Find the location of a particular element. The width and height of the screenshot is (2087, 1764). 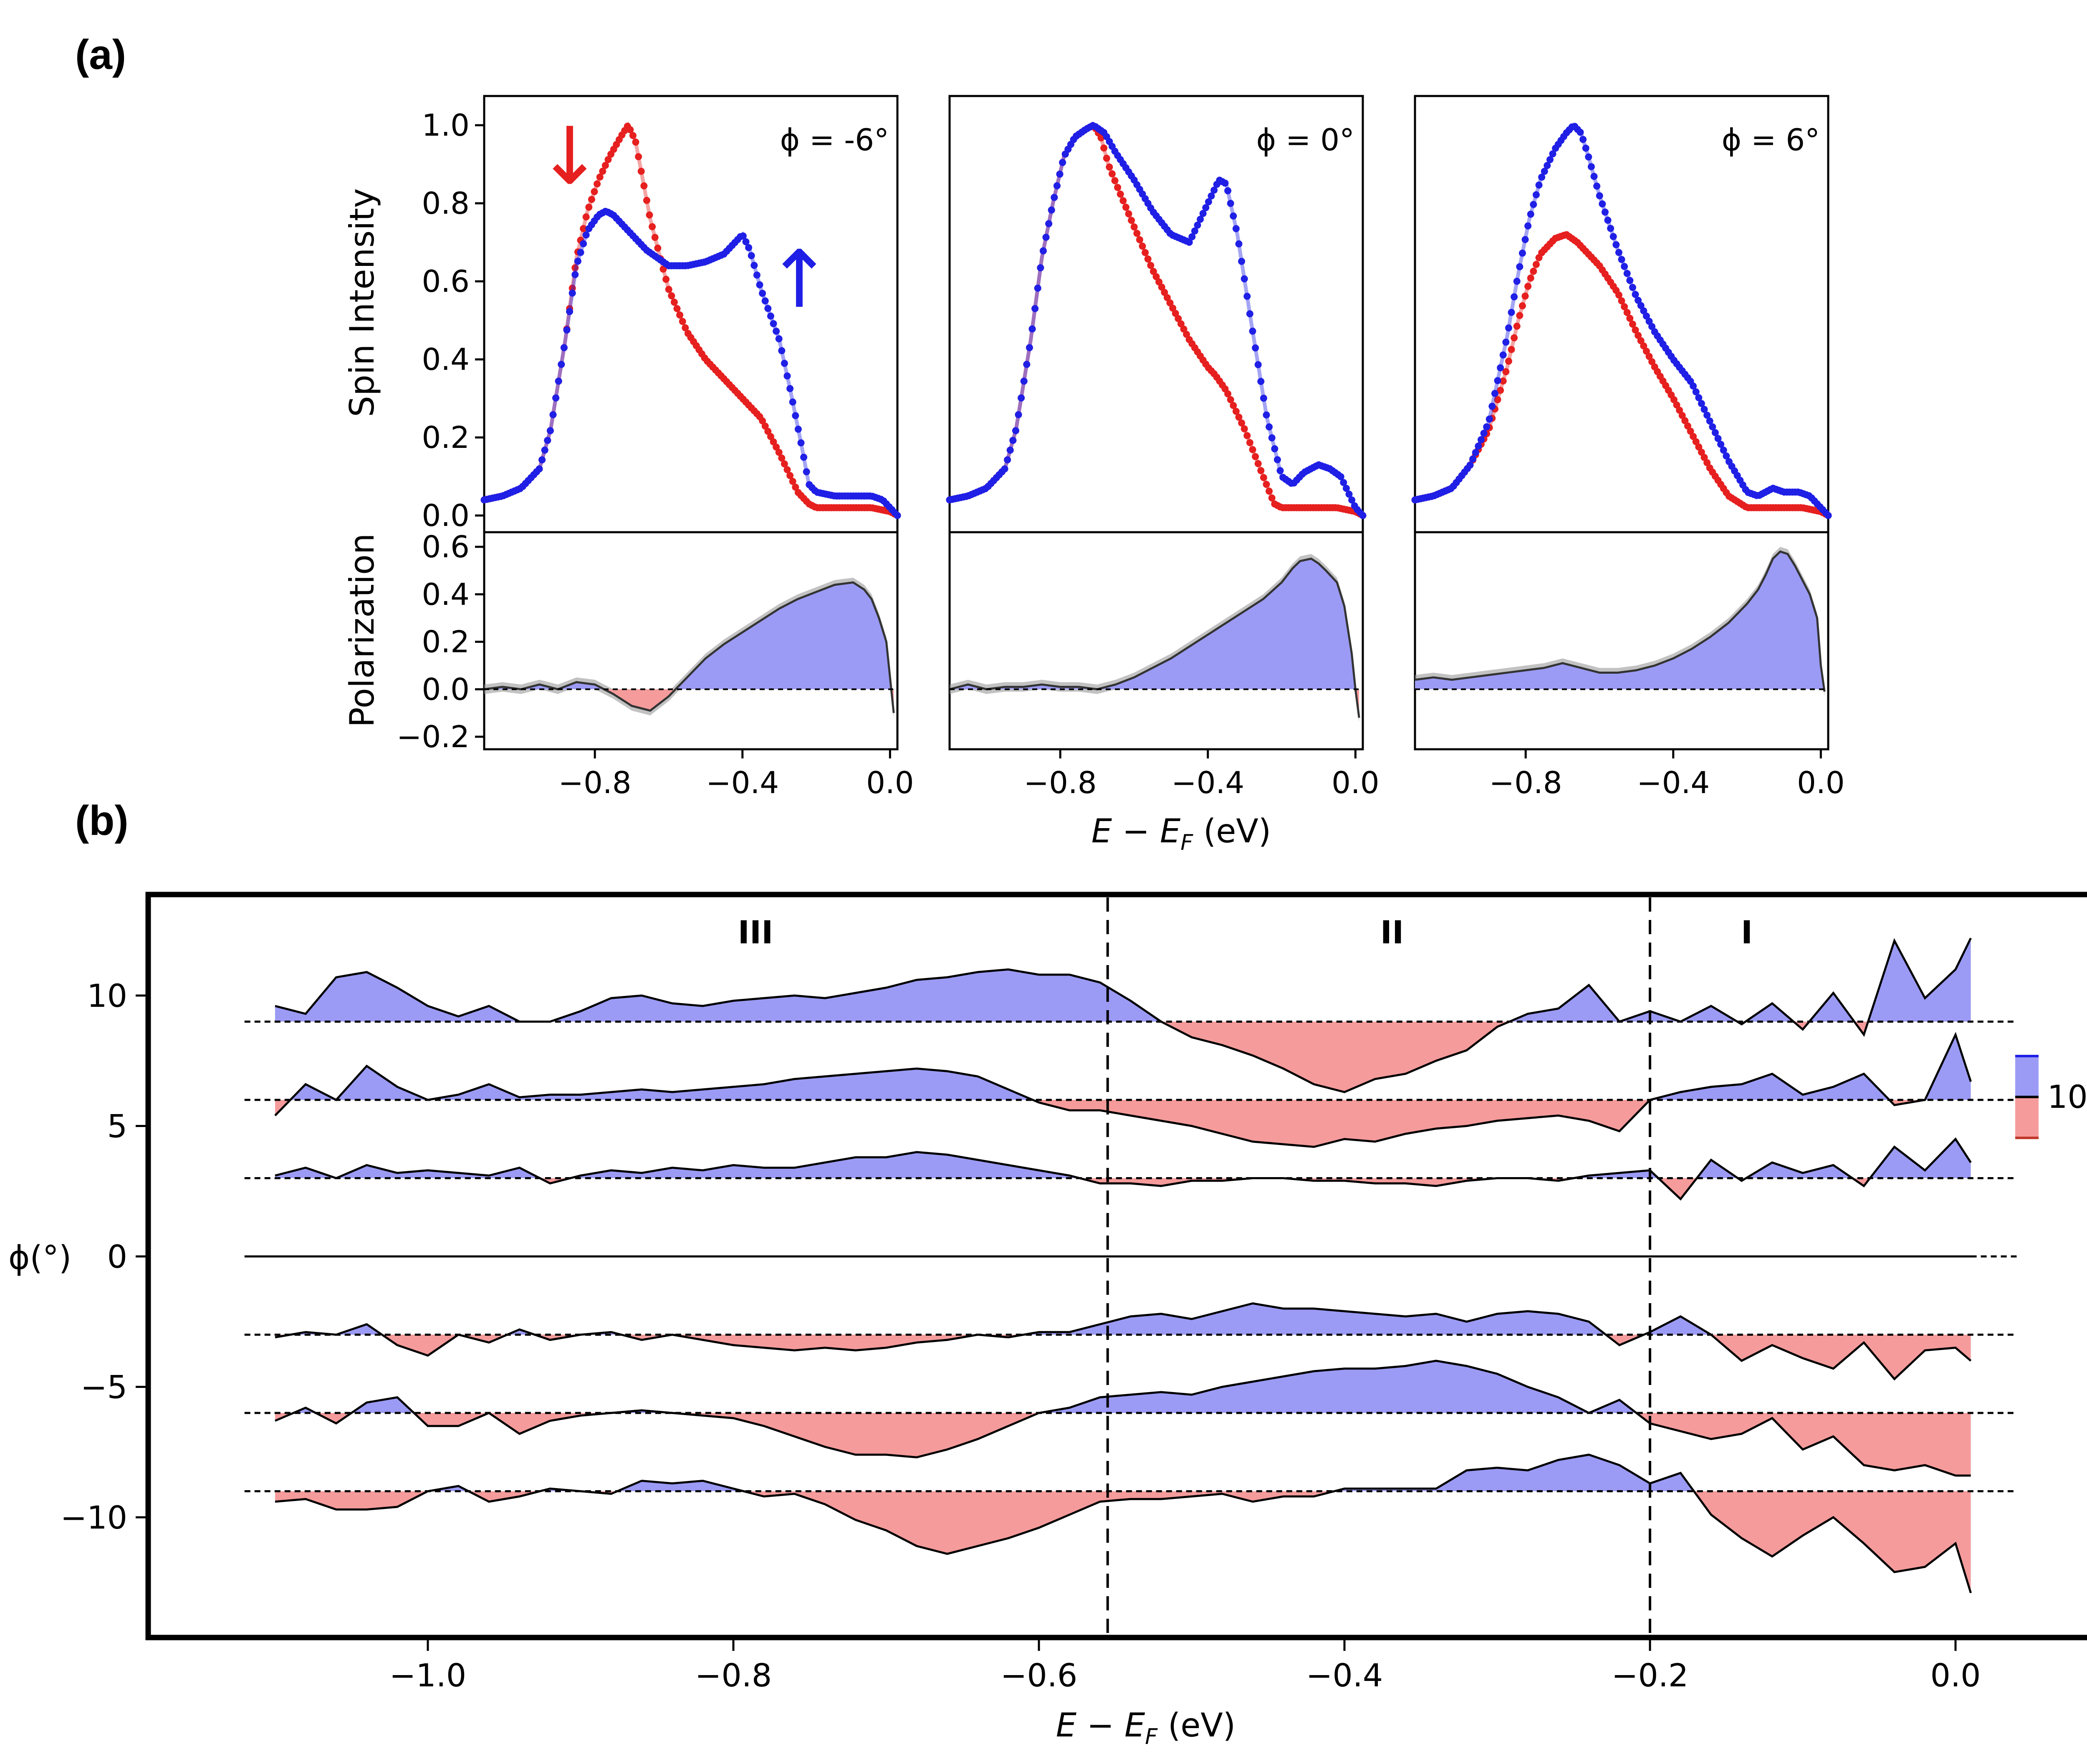

scale-bar-label: 10% is located at coordinates (2067, 1096).